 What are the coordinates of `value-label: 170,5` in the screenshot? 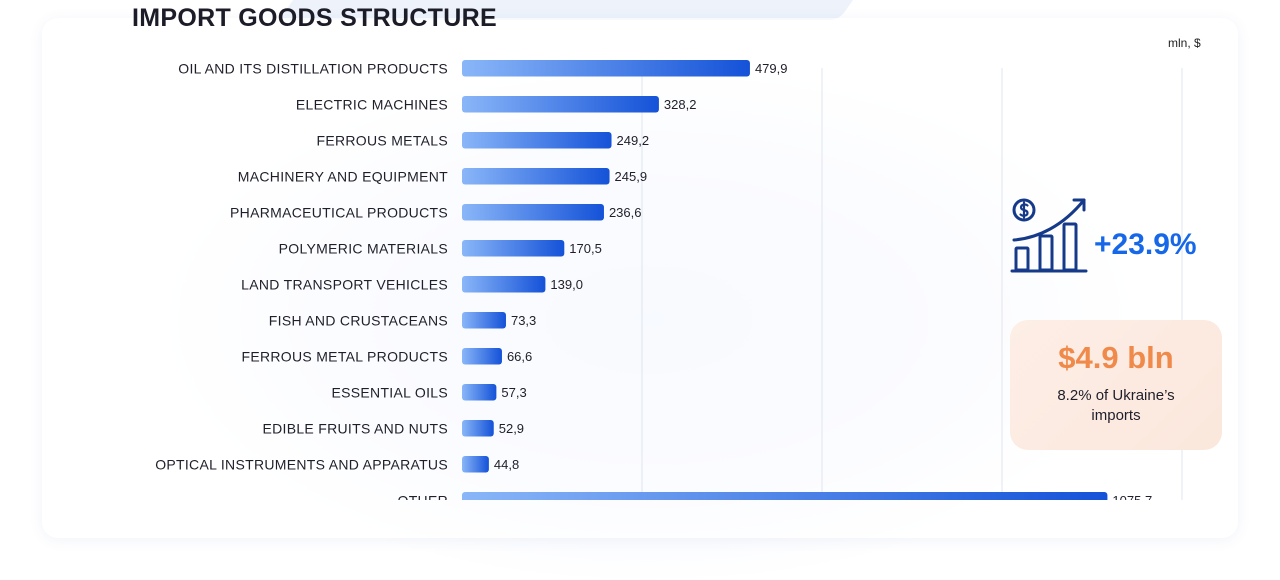 It's located at (585, 248).